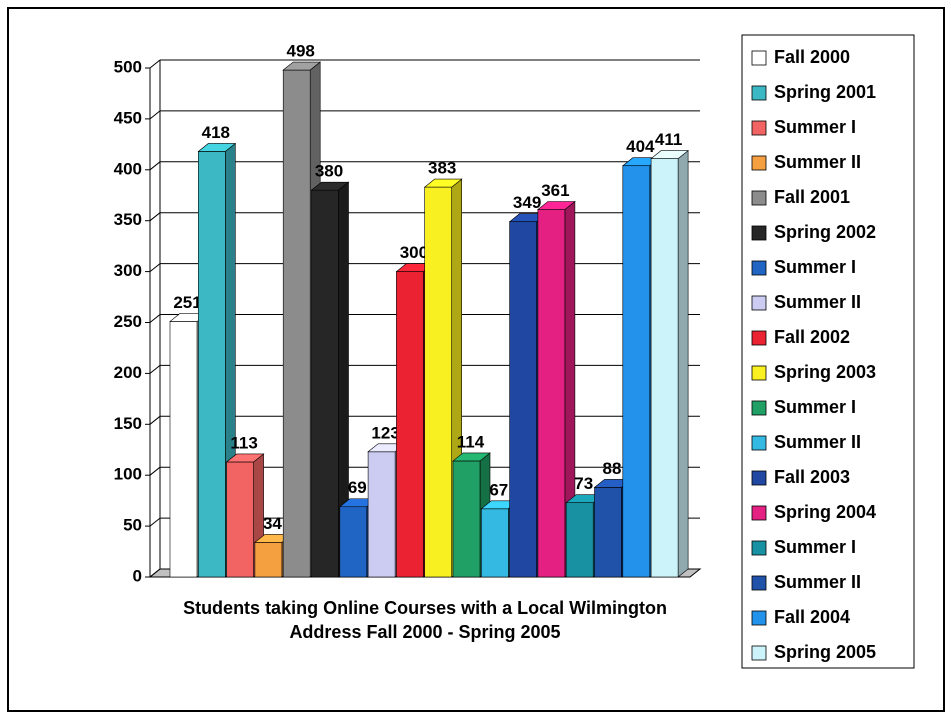  Describe the element at coordinates (137, 575) in the screenshot. I see `y-tick-label: 0` at that location.